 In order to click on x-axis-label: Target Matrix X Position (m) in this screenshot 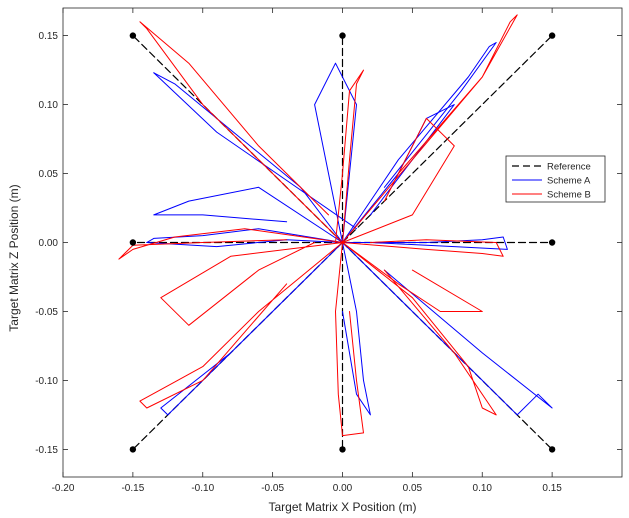, I will do `click(342, 507)`.